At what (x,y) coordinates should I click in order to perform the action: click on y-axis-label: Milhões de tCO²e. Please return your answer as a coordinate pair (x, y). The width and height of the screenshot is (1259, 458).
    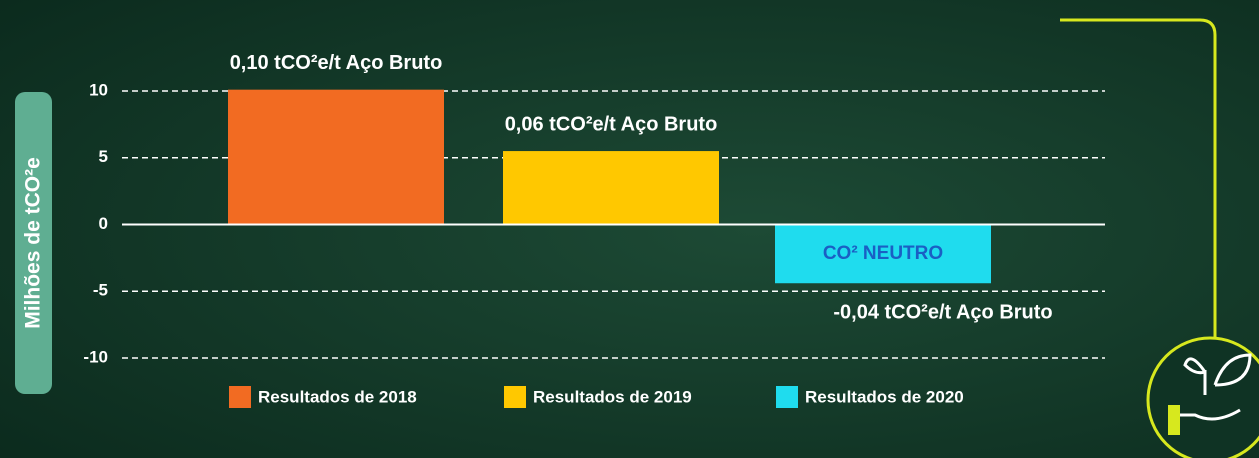
    Looking at the image, I should click on (33, 243).